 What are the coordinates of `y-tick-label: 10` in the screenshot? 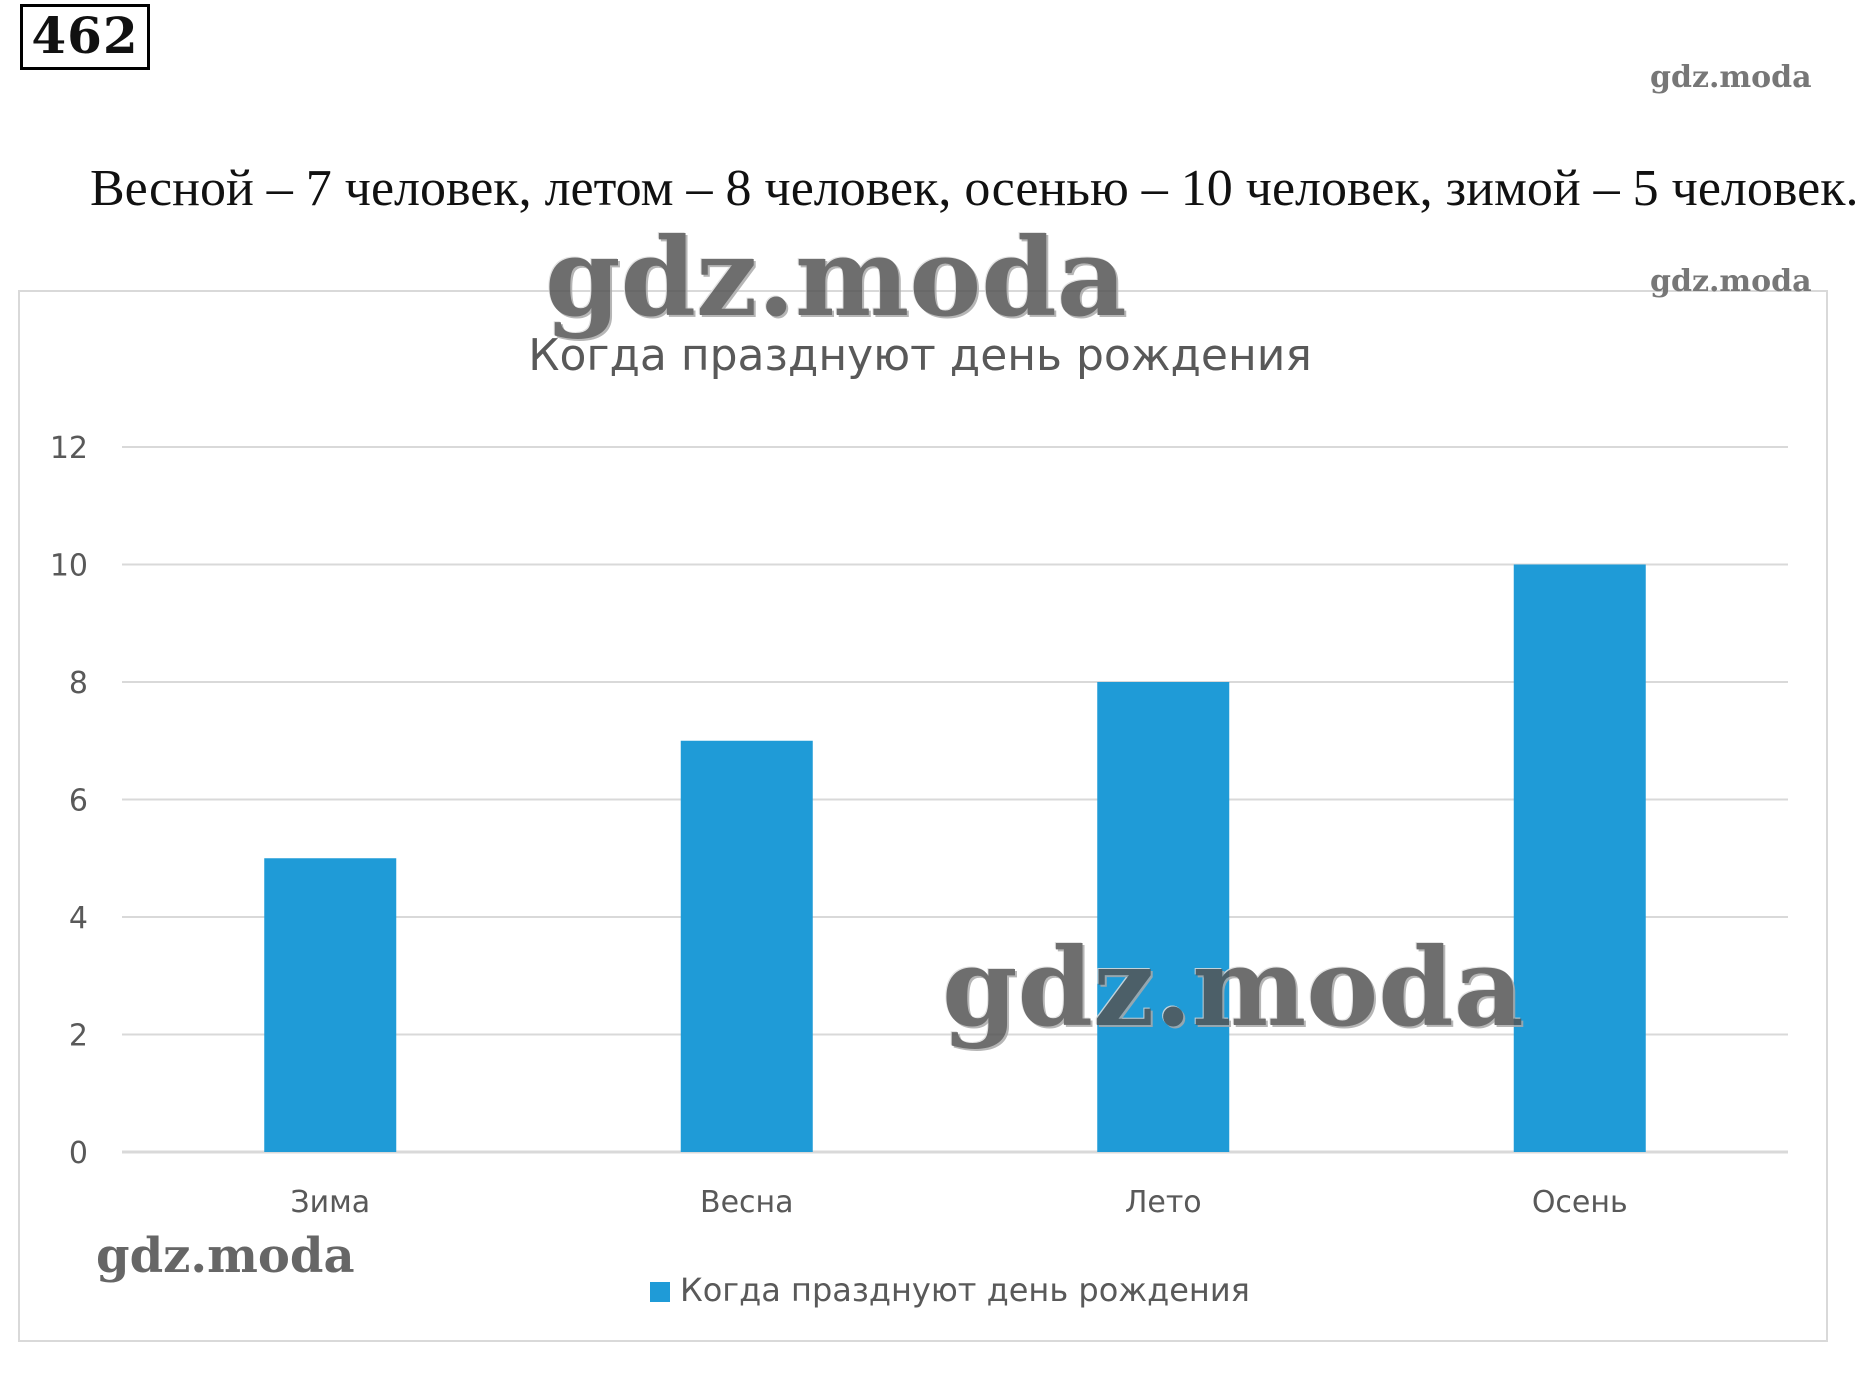 It's located at (69, 566).